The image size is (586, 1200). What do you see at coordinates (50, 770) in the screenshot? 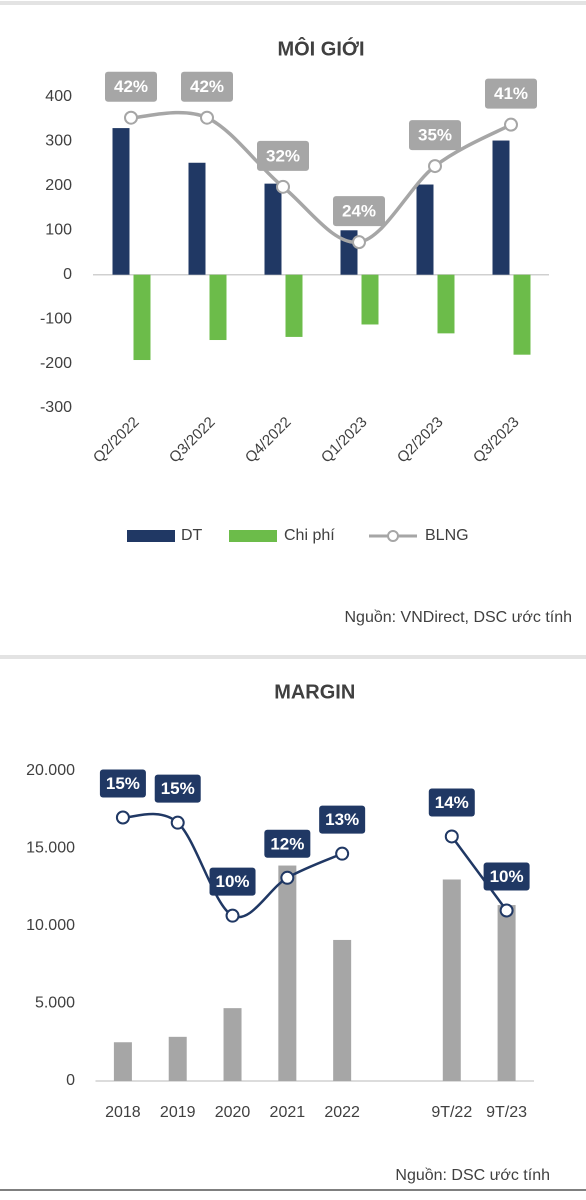
I see `y-tick-label: 20.000` at bounding box center [50, 770].